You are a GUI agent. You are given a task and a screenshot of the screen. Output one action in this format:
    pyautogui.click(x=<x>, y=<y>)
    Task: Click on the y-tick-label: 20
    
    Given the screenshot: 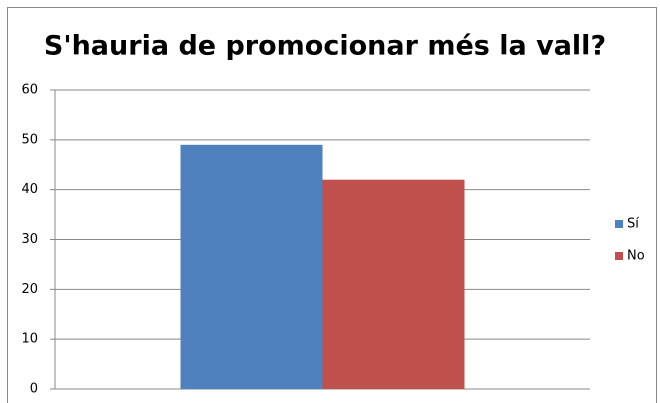 What is the action you would take?
    pyautogui.click(x=29, y=289)
    